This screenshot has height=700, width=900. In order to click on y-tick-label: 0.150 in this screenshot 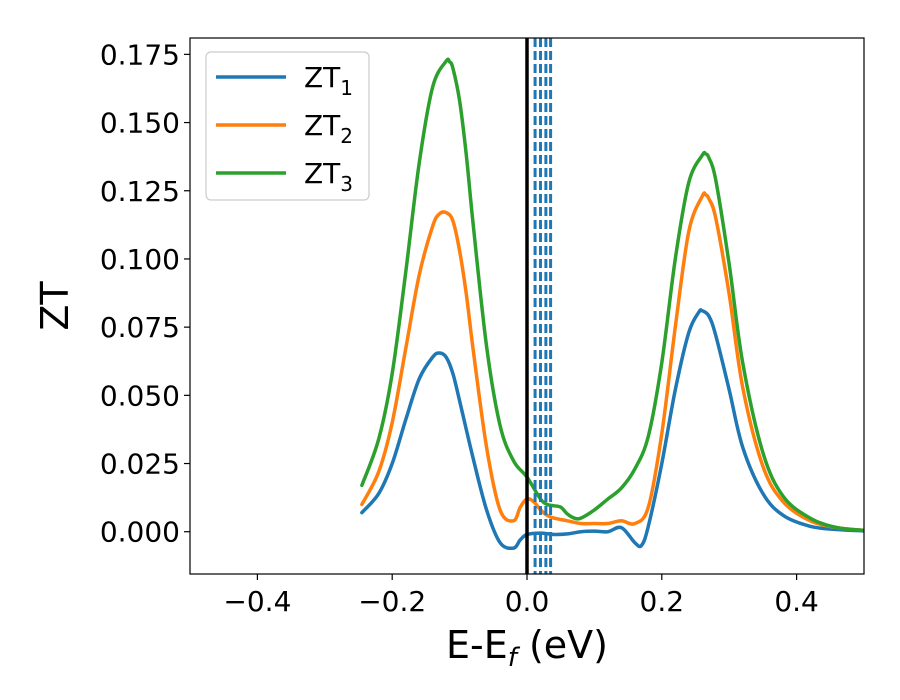, I will do `click(140, 123)`.